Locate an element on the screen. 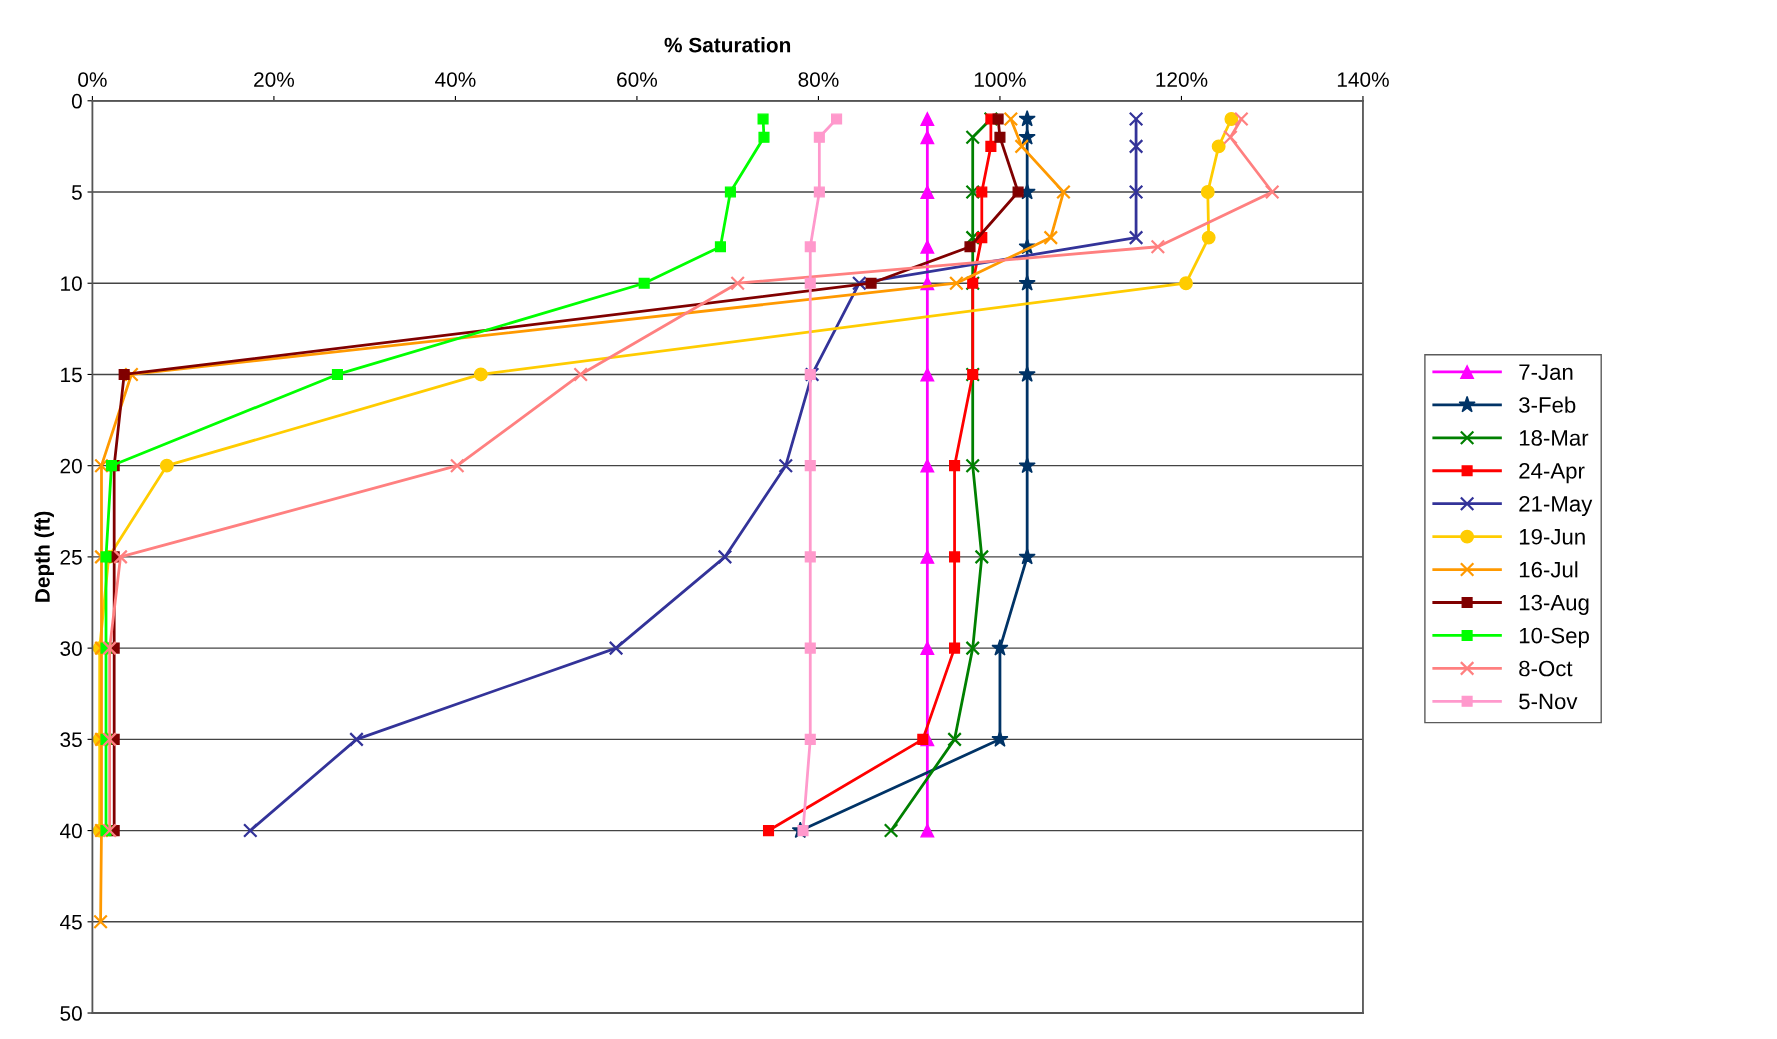  legend-label: 16-Jul is located at coordinates (1548, 569).